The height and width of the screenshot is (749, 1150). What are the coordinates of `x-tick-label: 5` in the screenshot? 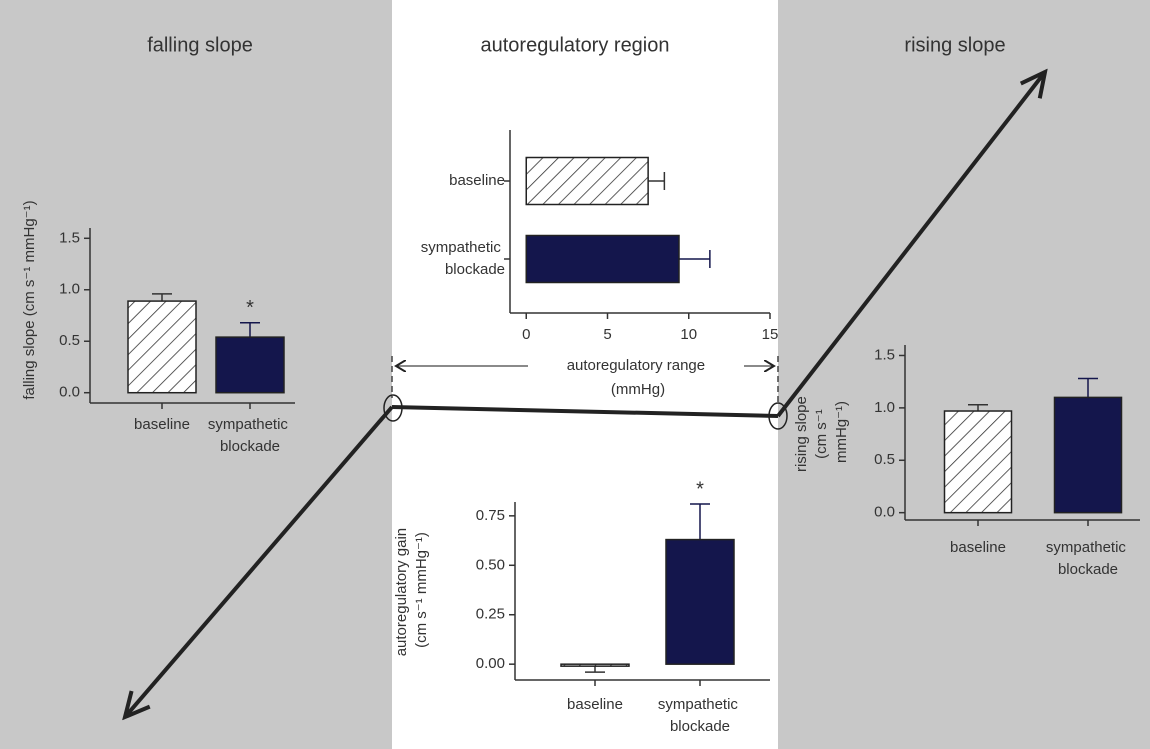 It's located at (607, 334).